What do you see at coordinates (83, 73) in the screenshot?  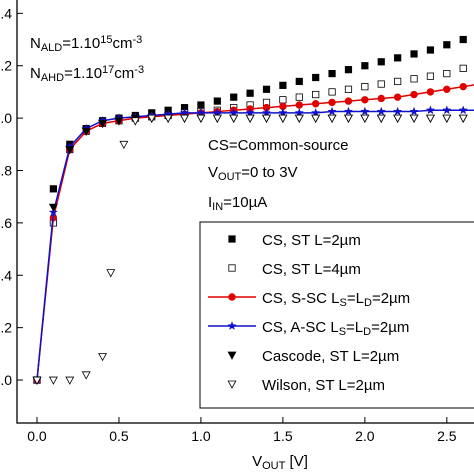 I see `text-part: =1.10` at bounding box center [83, 73].